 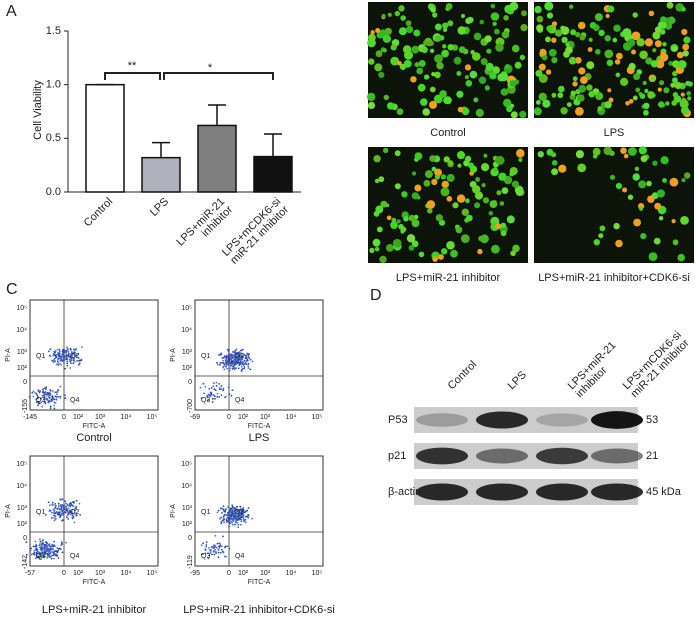 I want to click on significance-brackets, so click(x=189, y=76).